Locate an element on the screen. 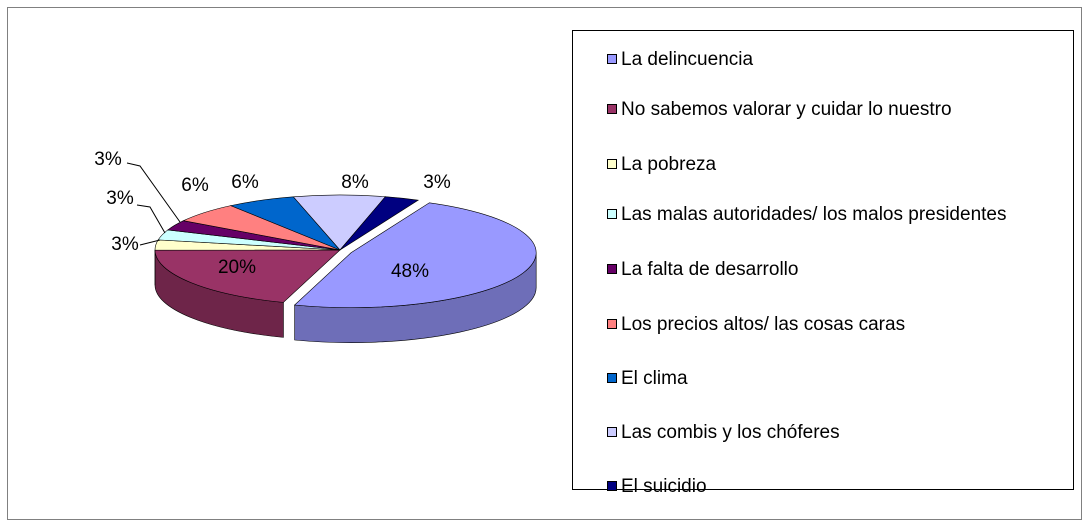 This screenshot has height=528, width=1090. pie-tops is located at coordinates (345, 251).